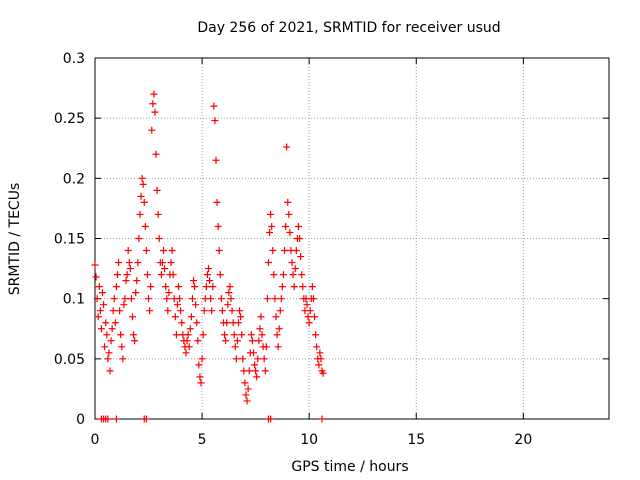 The width and height of the screenshot is (640, 480). I want to click on y-tick-label: 0.2, so click(74, 179).